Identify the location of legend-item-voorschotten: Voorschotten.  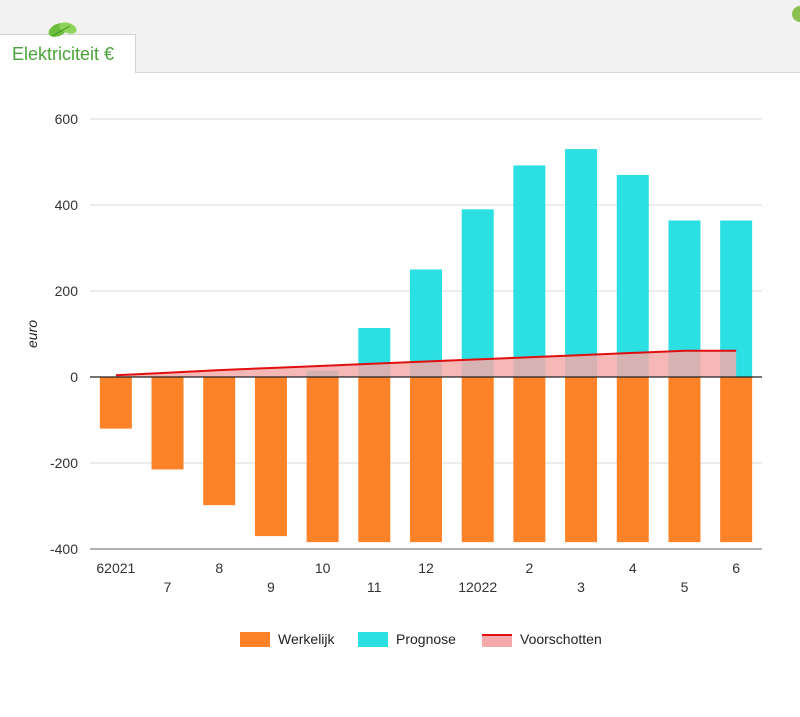
(542, 639).